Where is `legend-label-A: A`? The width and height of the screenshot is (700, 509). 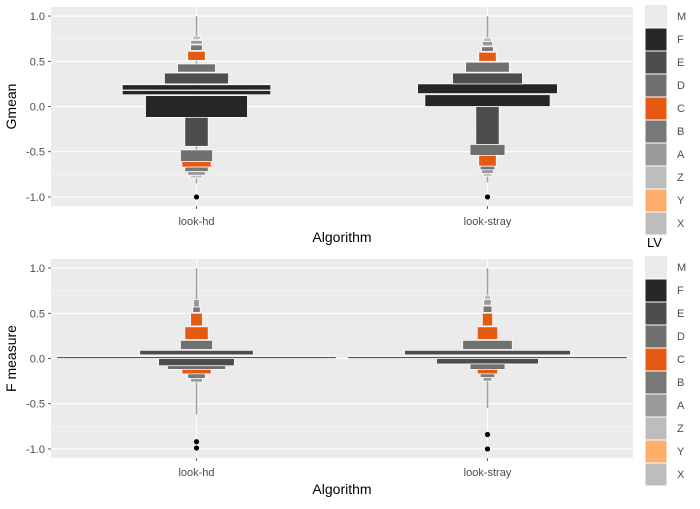
legend-label-A: A is located at coordinates (681, 155).